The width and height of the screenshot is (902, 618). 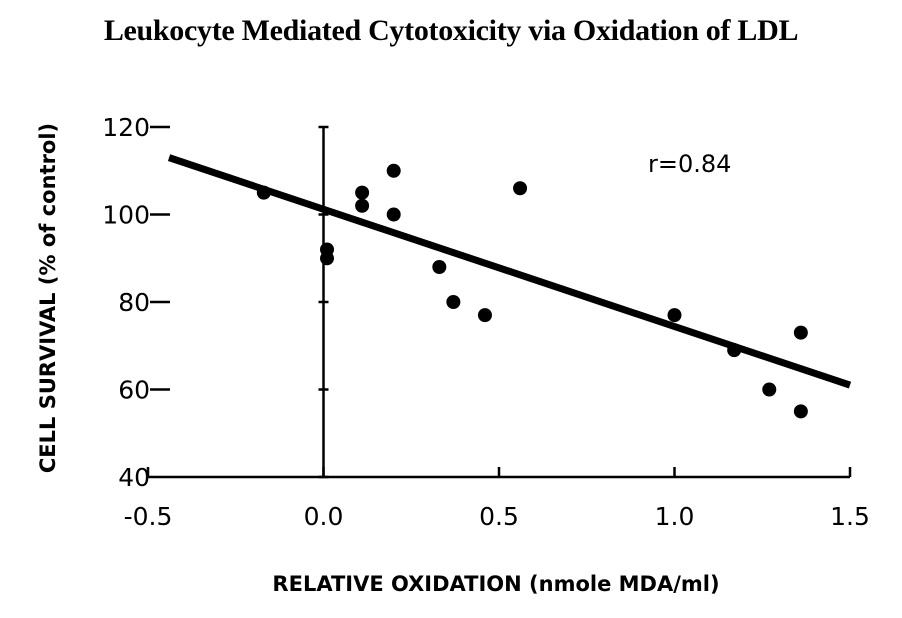 What do you see at coordinates (499, 516) in the screenshot?
I see `x-tick-label: 0.5` at bounding box center [499, 516].